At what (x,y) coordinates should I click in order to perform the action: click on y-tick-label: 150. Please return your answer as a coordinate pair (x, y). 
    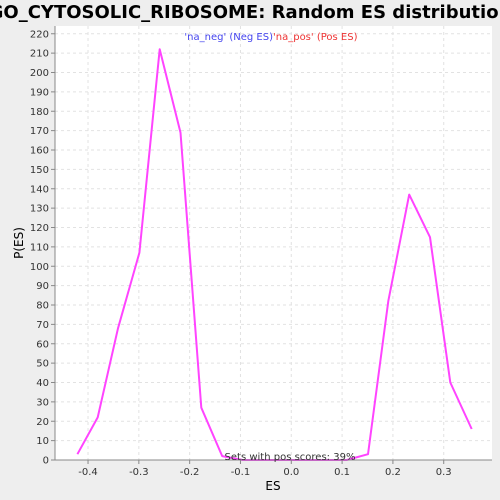
    Looking at the image, I should click on (39, 170).